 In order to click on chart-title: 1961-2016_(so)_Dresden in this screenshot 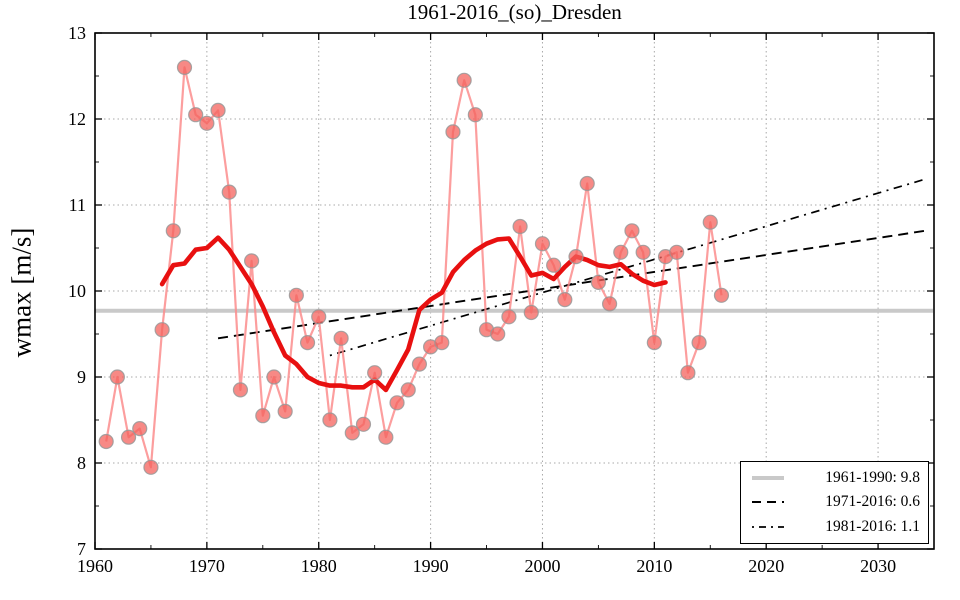, I will do `click(514, 12)`.